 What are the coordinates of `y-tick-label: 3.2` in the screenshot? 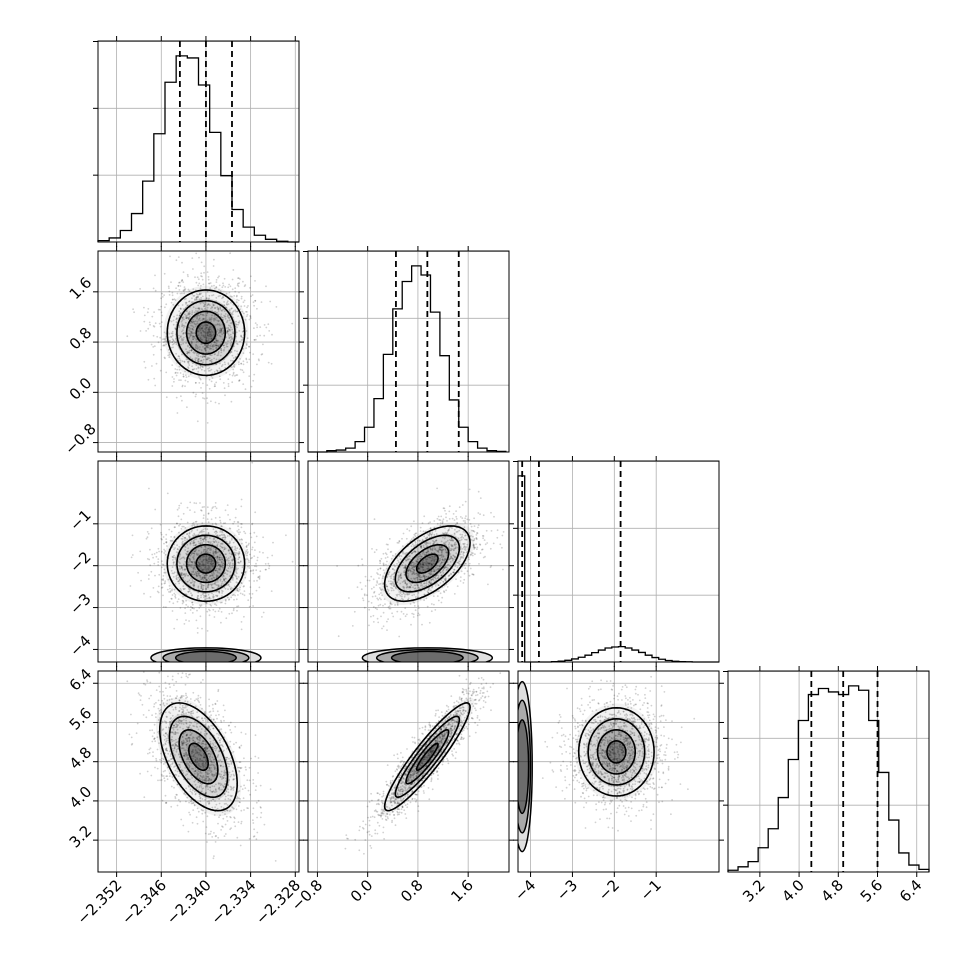 It's located at (81, 837).